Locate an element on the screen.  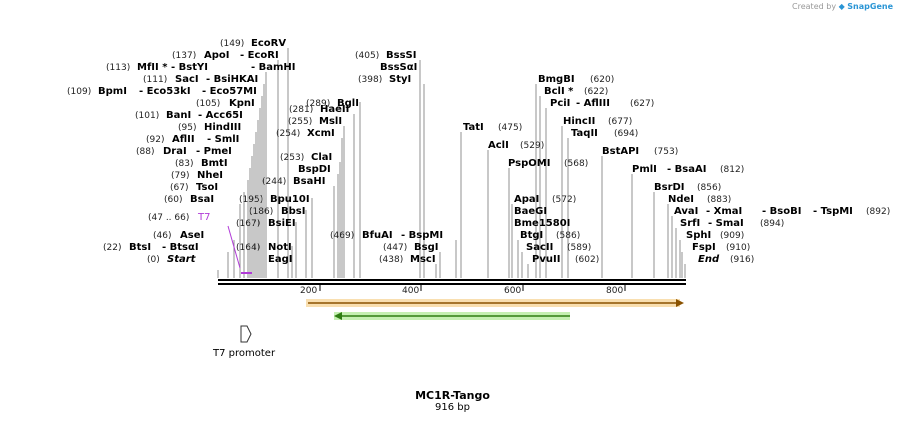
site-892: AvaI - XmaI - BsoBI - TspMI (892) is located at coordinates (782, 211).